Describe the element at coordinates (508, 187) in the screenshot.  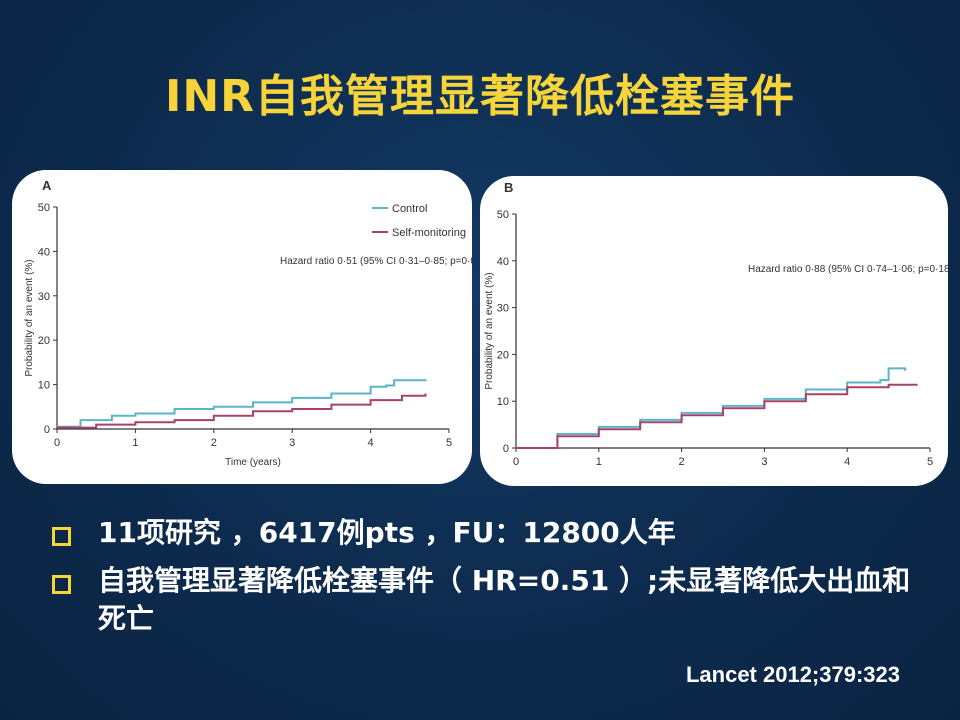
I see `panel-label: B` at that location.